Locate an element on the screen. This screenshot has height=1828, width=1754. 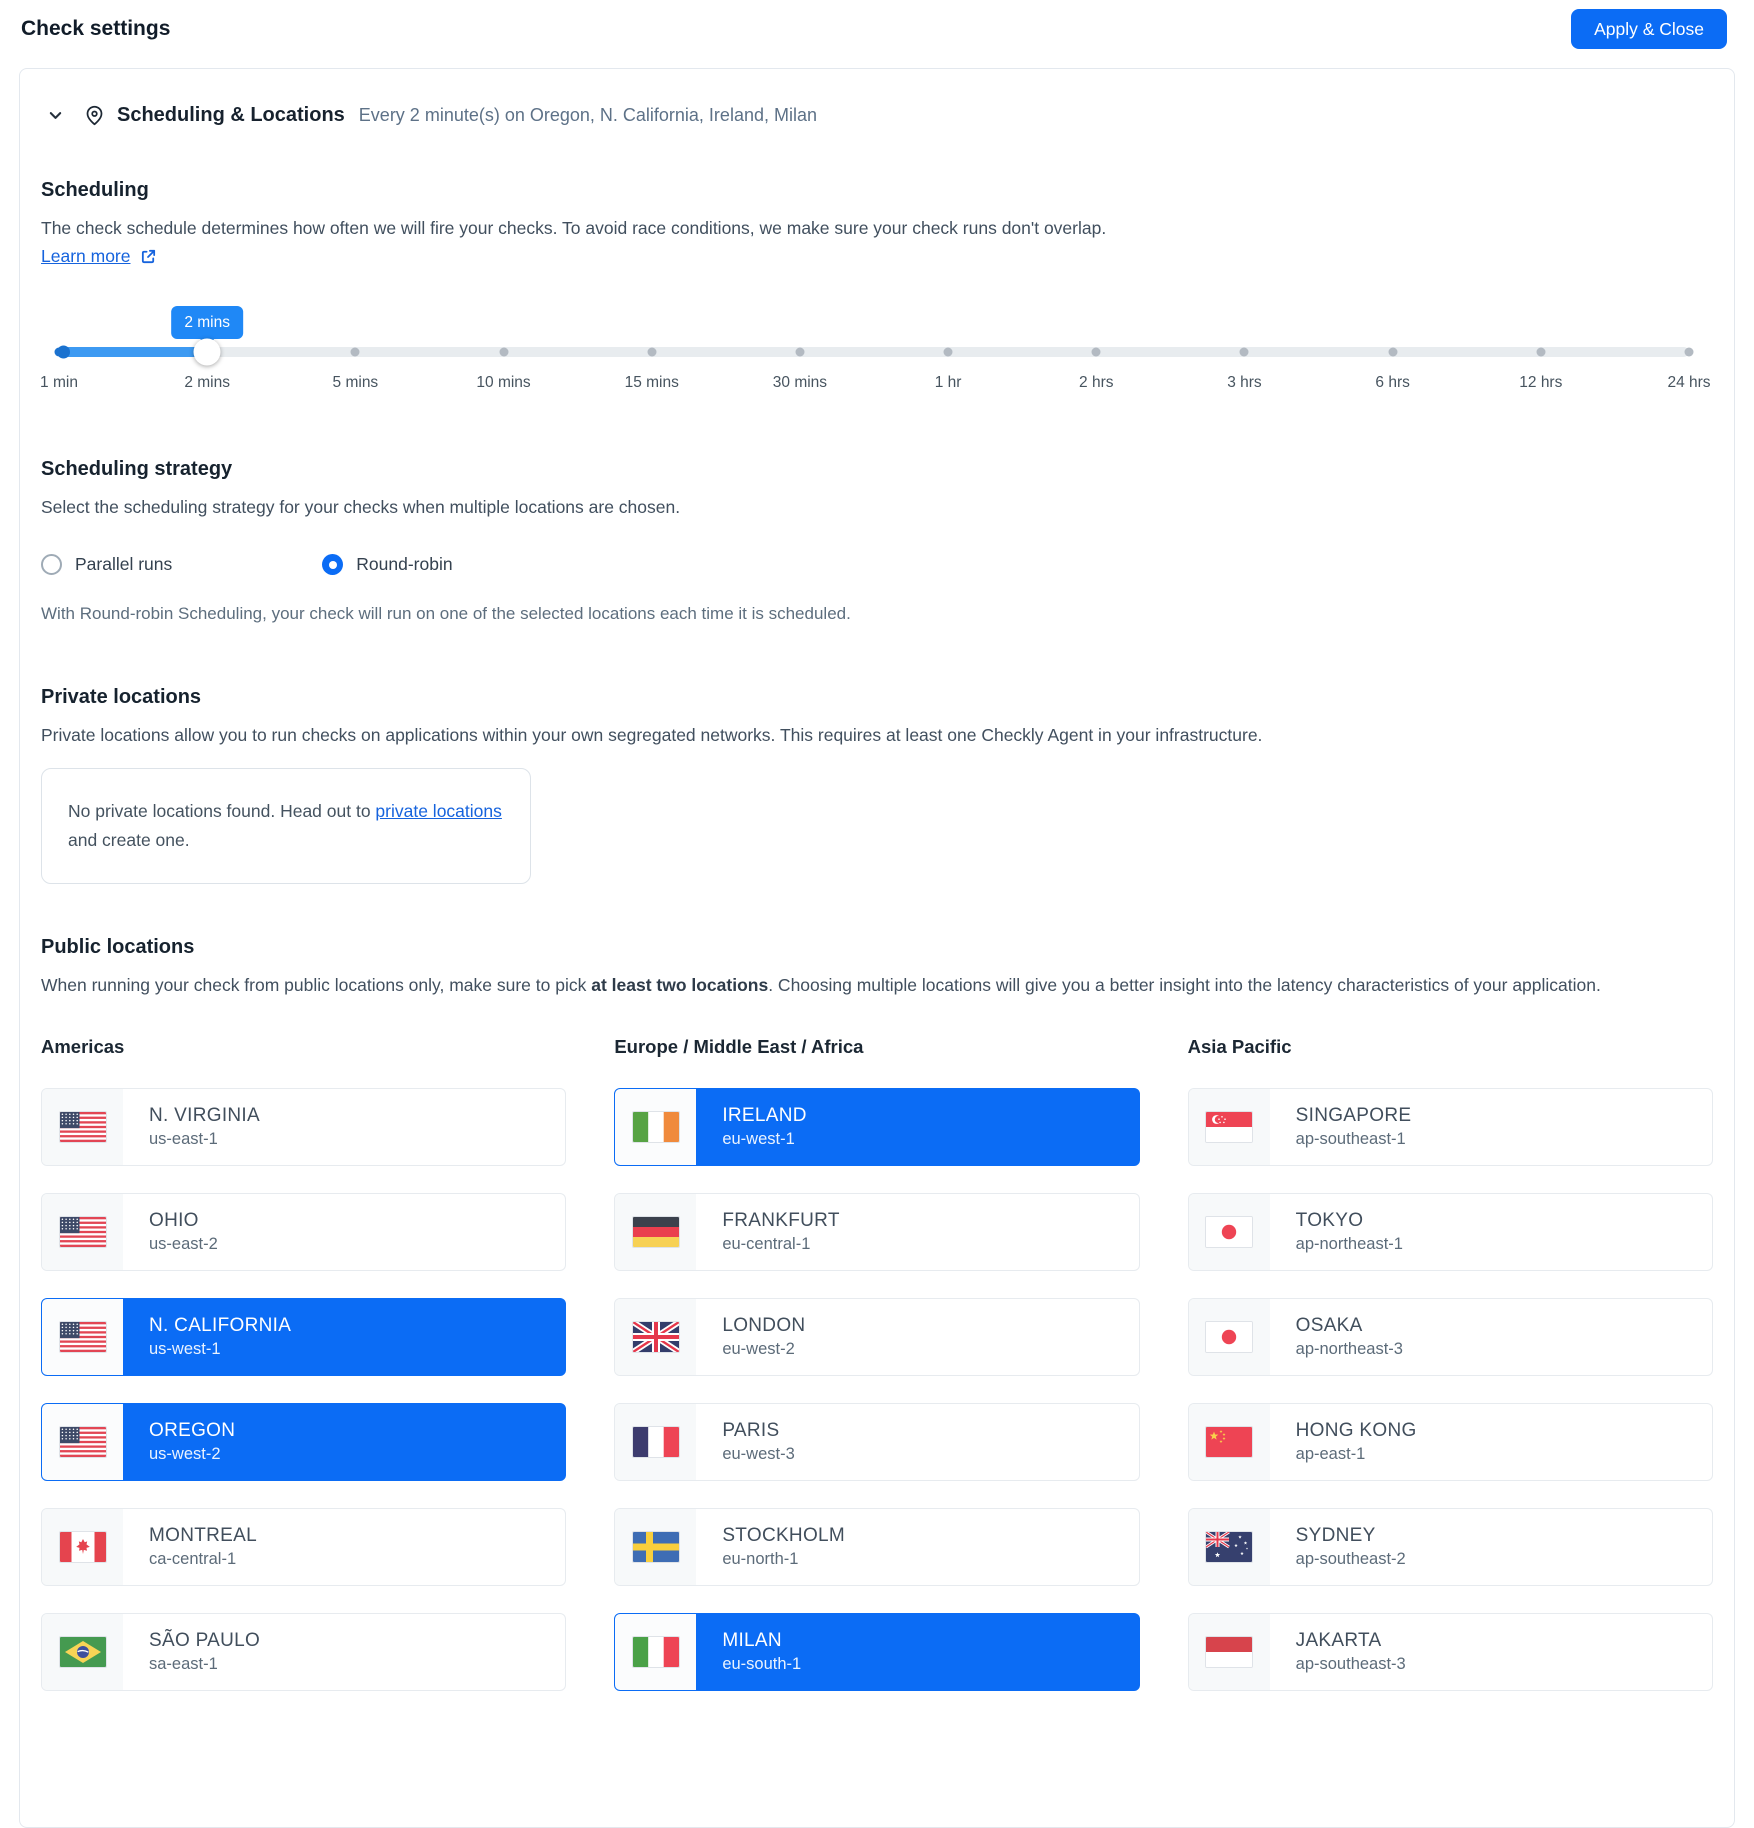
learn-more-link: Learn more is located at coordinates (99, 256).